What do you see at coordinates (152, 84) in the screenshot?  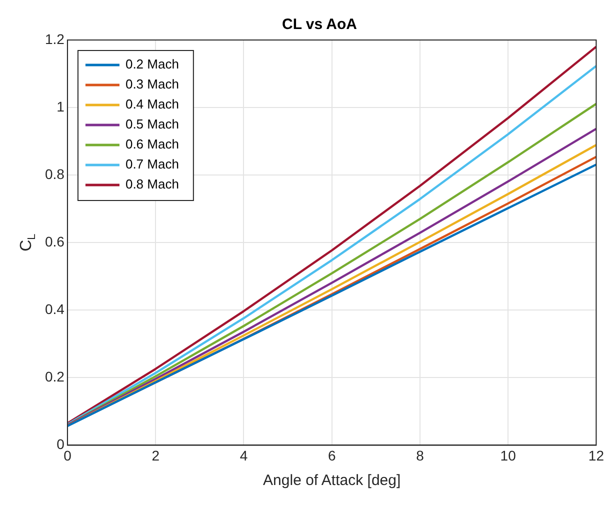 I see `legend-label: 0.3 Mach` at bounding box center [152, 84].